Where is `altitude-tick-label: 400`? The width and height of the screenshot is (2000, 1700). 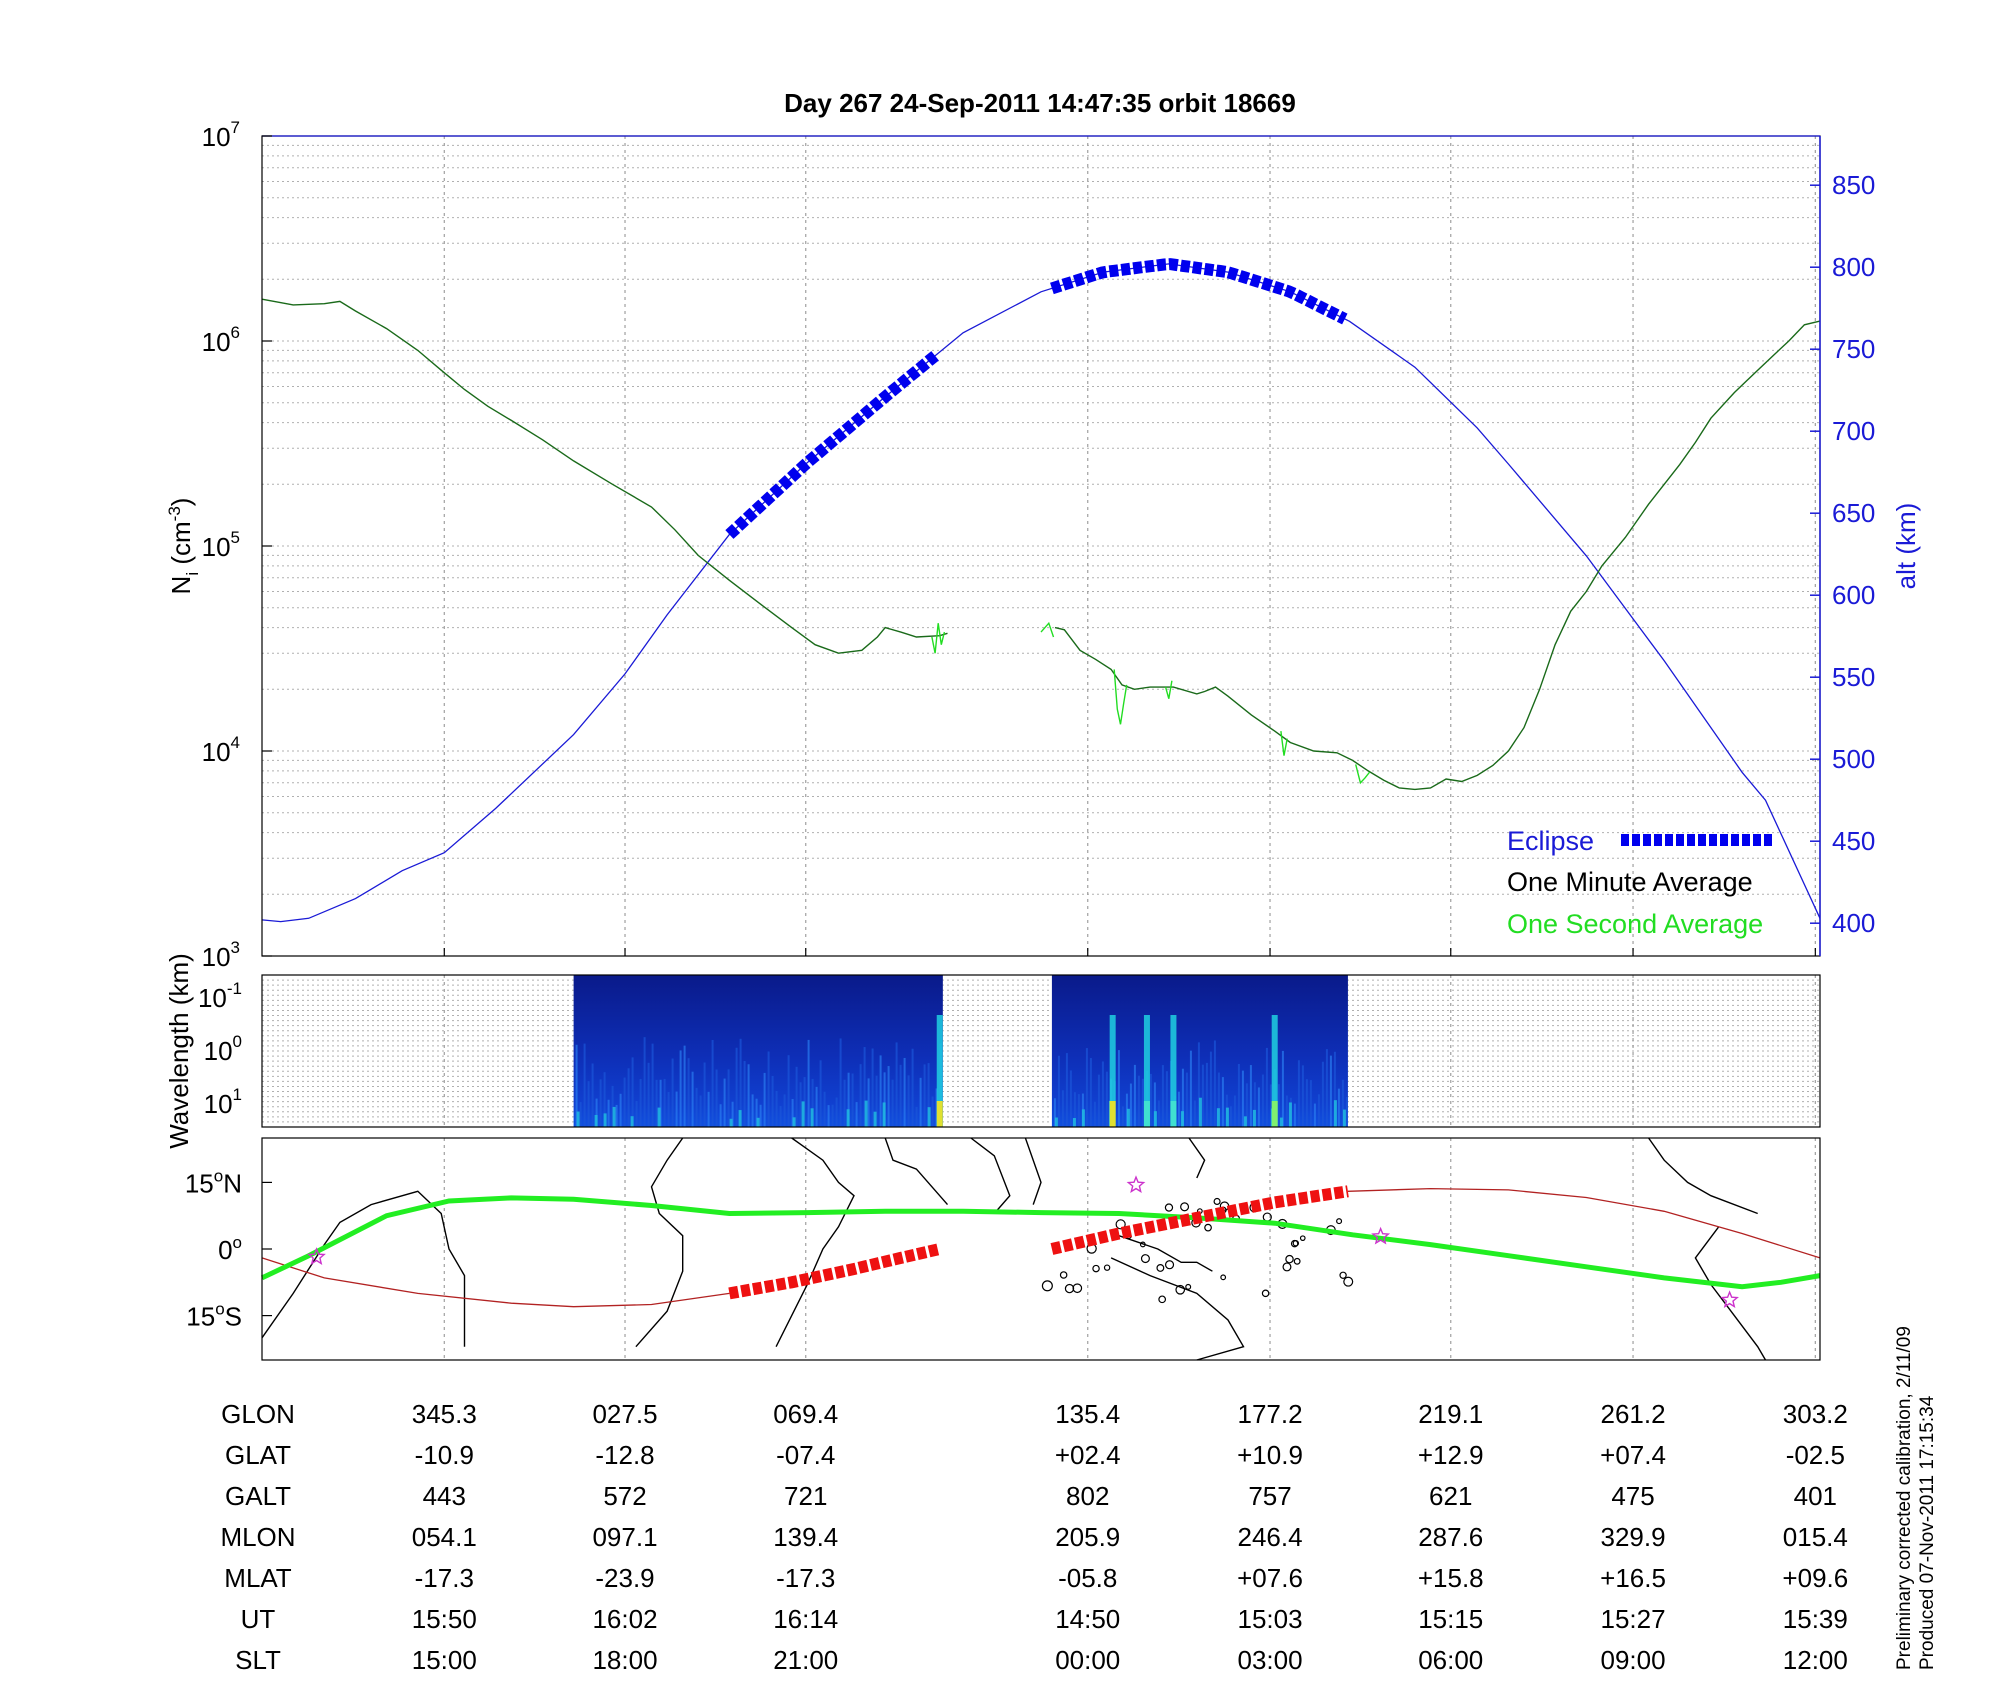 altitude-tick-label: 400 is located at coordinates (1853, 923).